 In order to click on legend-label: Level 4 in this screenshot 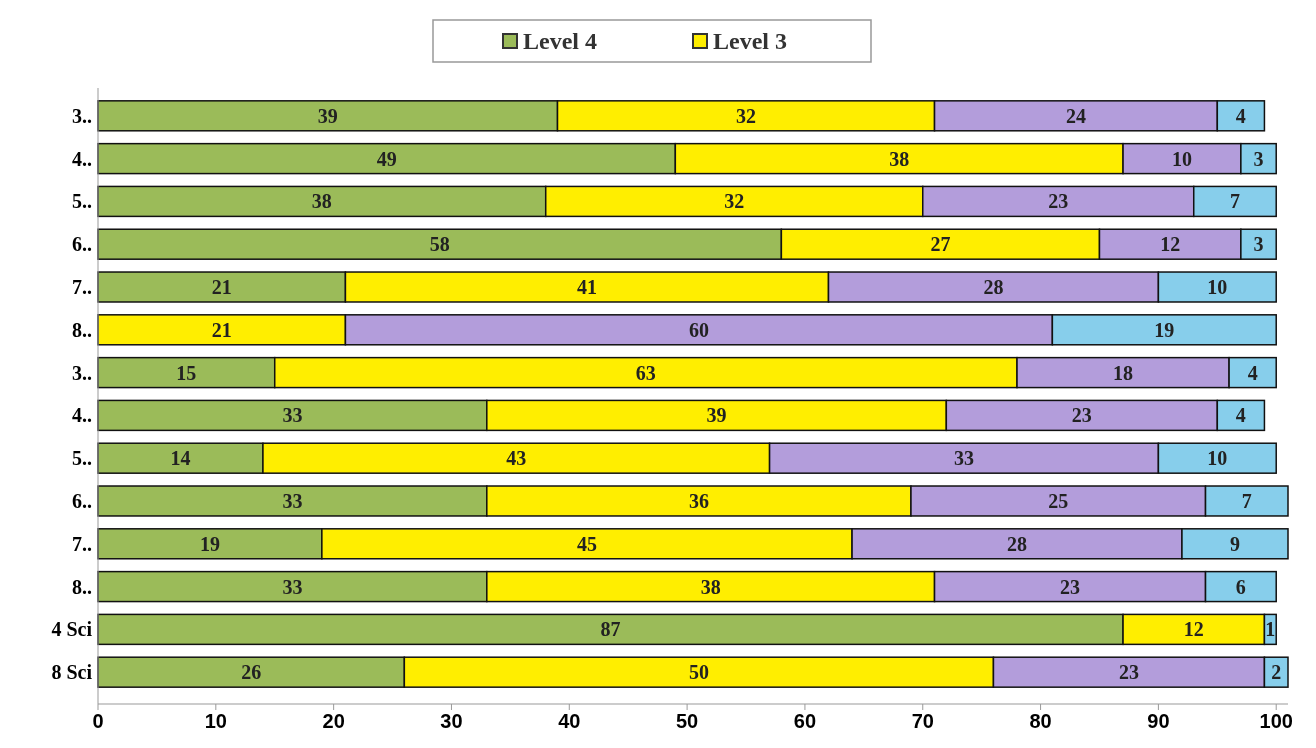, I will do `click(560, 41)`.